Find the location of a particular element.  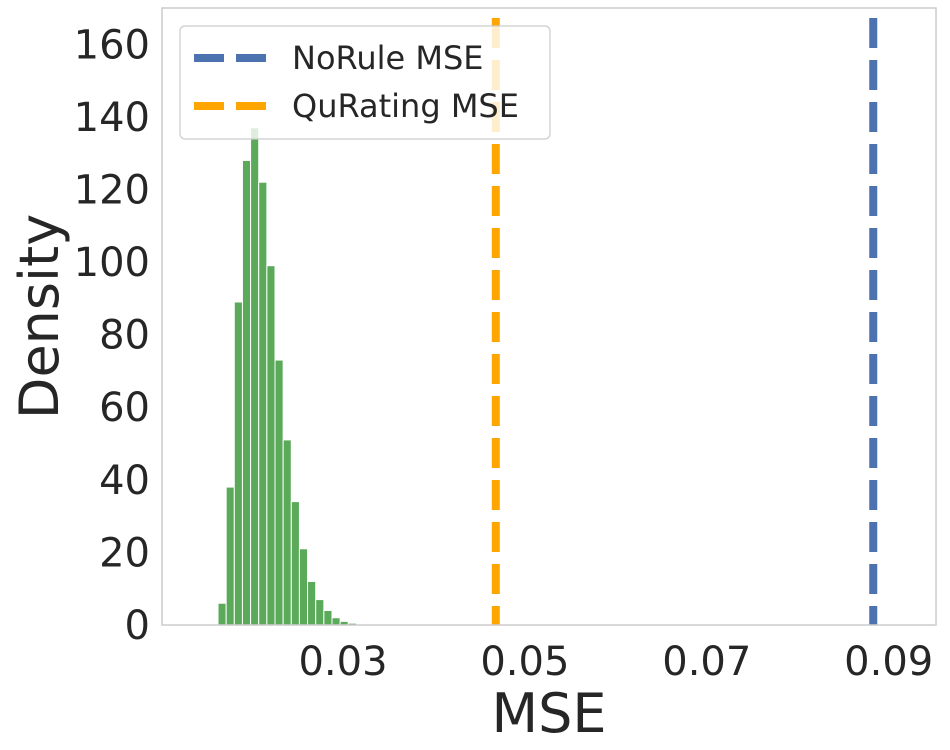

legend-box is located at coordinates (365, 82).